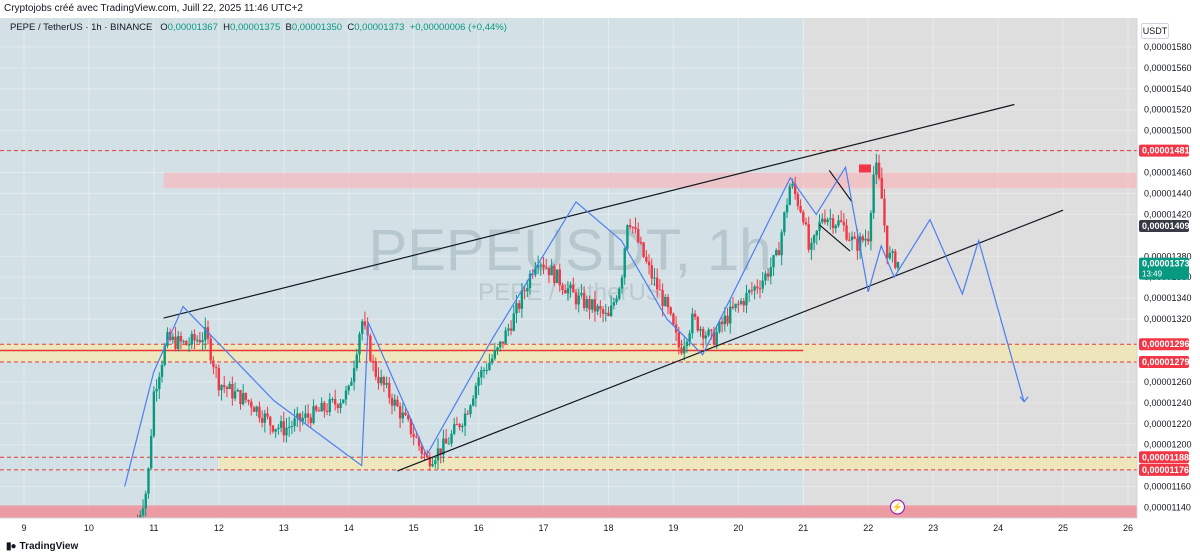 This screenshot has height=556, width=1200. What do you see at coordinates (288, 27) in the screenshot?
I see `low-label: B` at bounding box center [288, 27].